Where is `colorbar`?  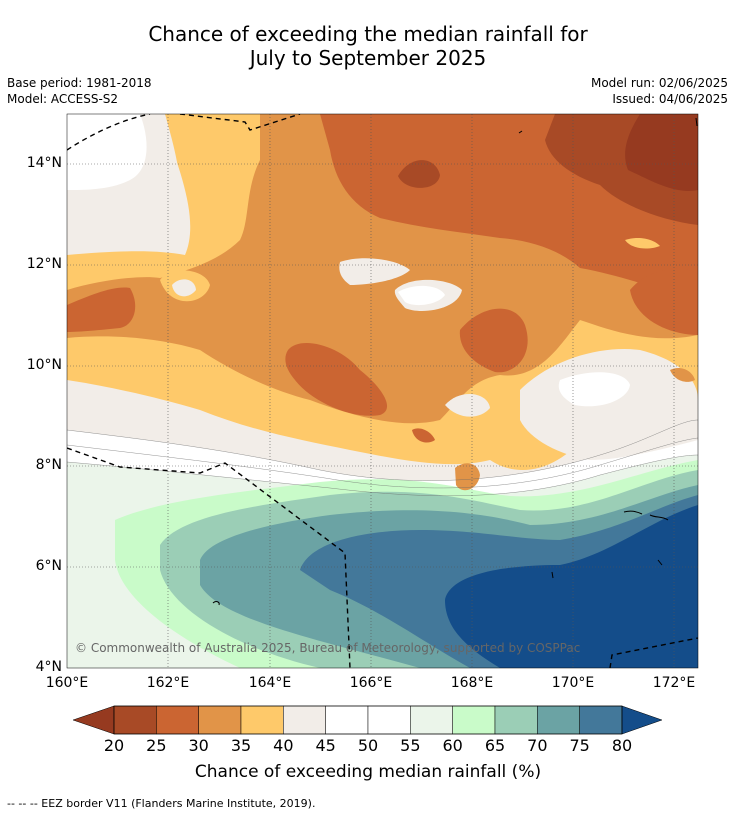 colorbar is located at coordinates (367, 720).